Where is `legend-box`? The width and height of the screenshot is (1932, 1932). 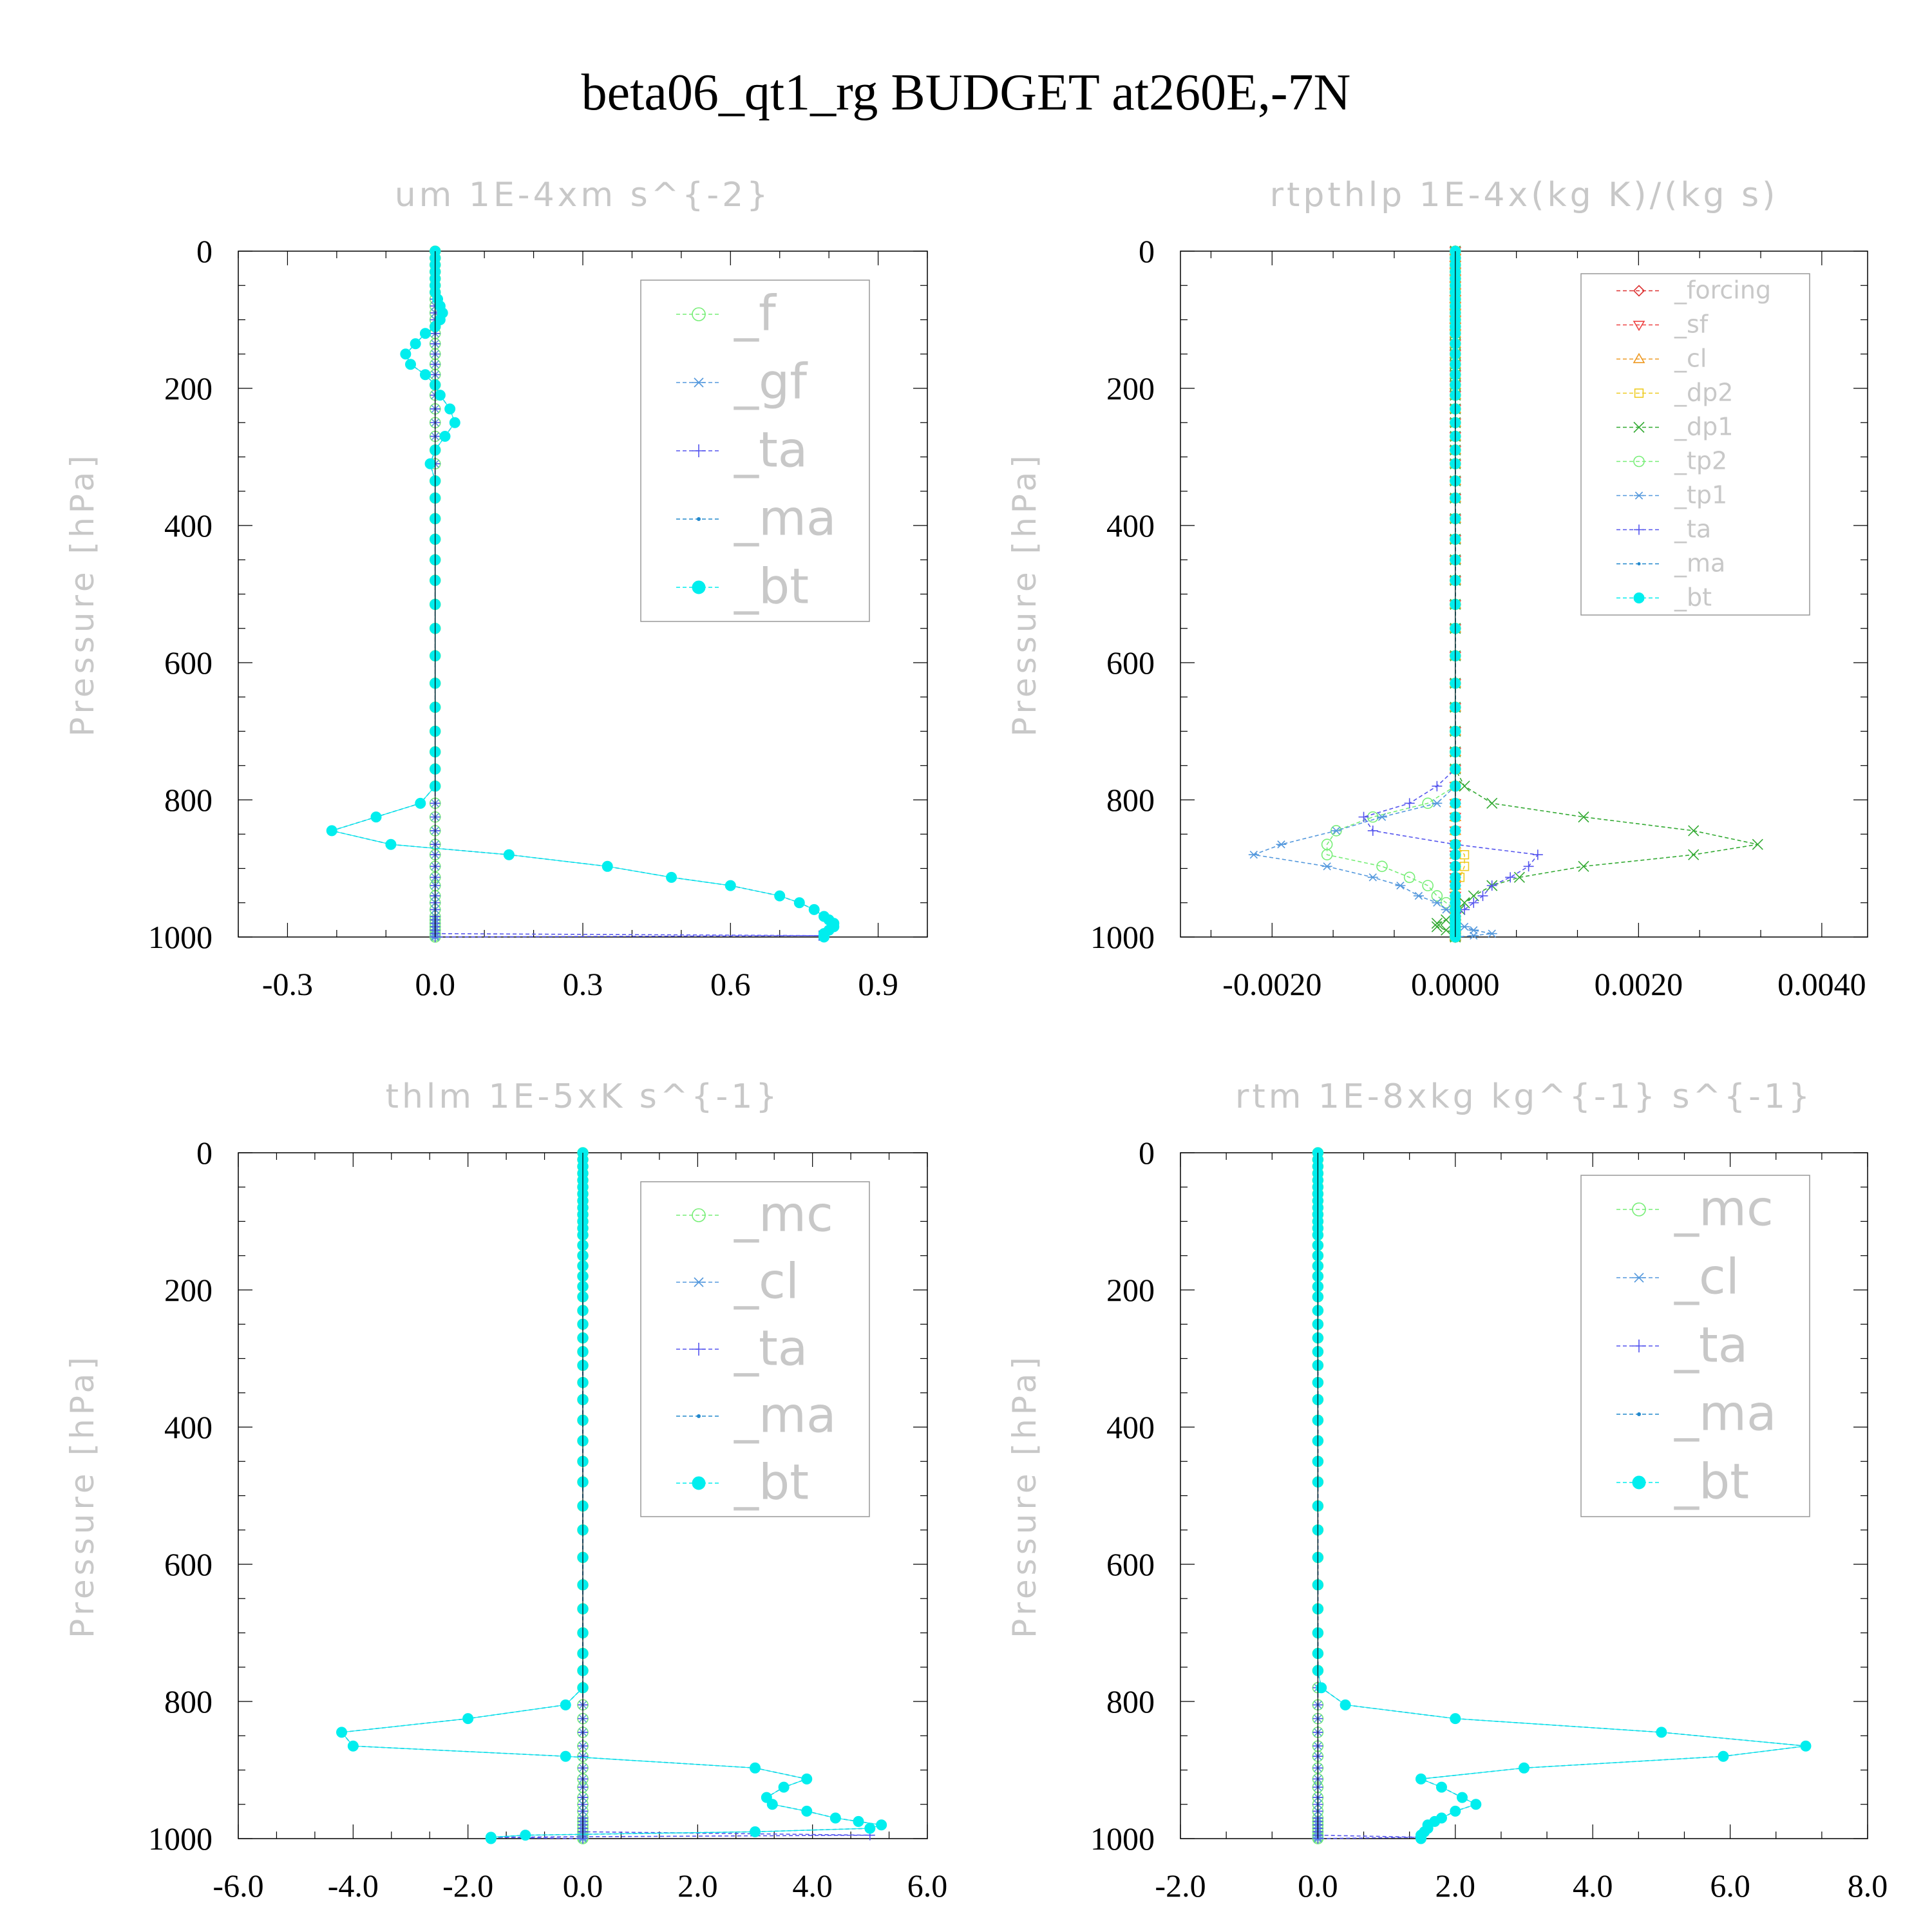 legend-box is located at coordinates (1695, 445).